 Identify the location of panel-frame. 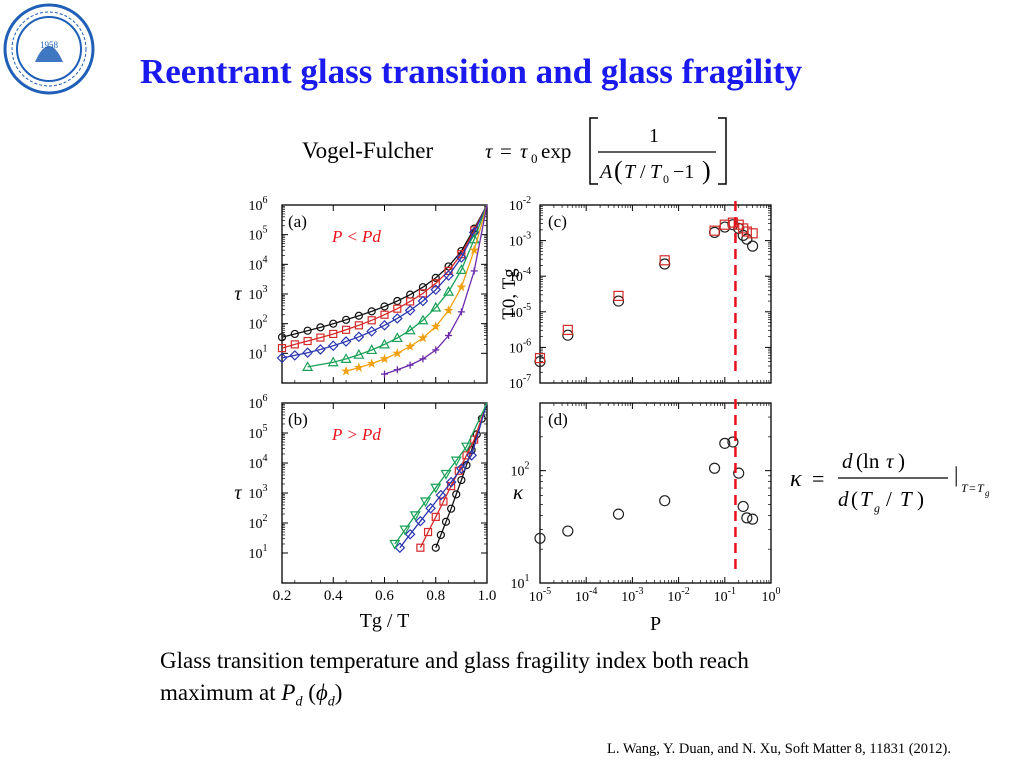
(655, 493).